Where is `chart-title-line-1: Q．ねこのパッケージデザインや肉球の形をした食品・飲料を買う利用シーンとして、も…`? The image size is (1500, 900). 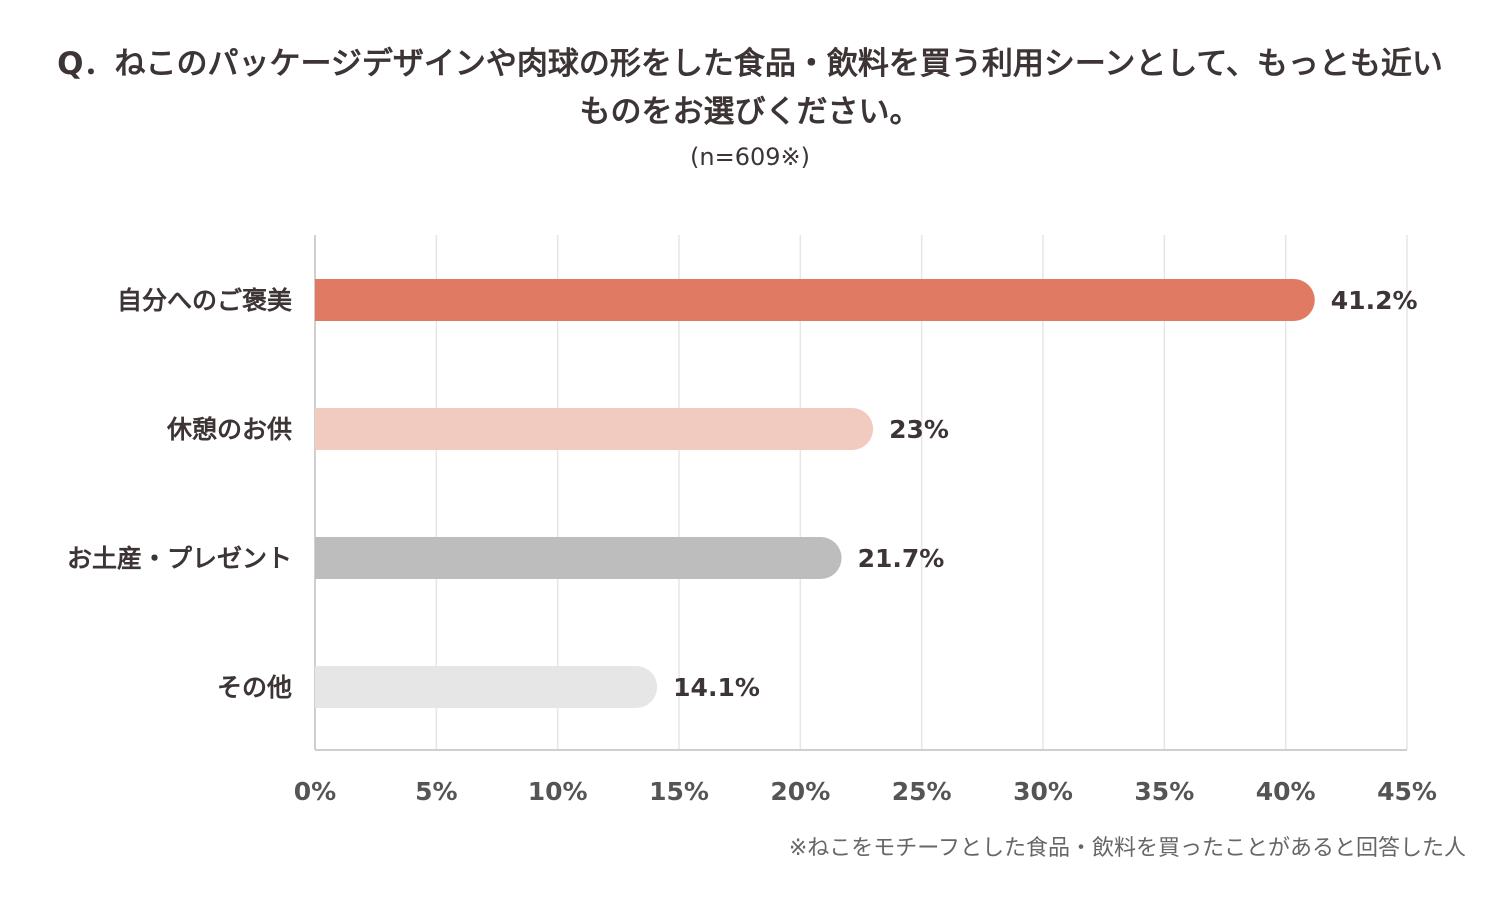 chart-title-line-1: Q．ねこのパッケージデザインや肉球の形をした食品・飲料を買う利用シーンとして、も… is located at coordinates (750, 64).